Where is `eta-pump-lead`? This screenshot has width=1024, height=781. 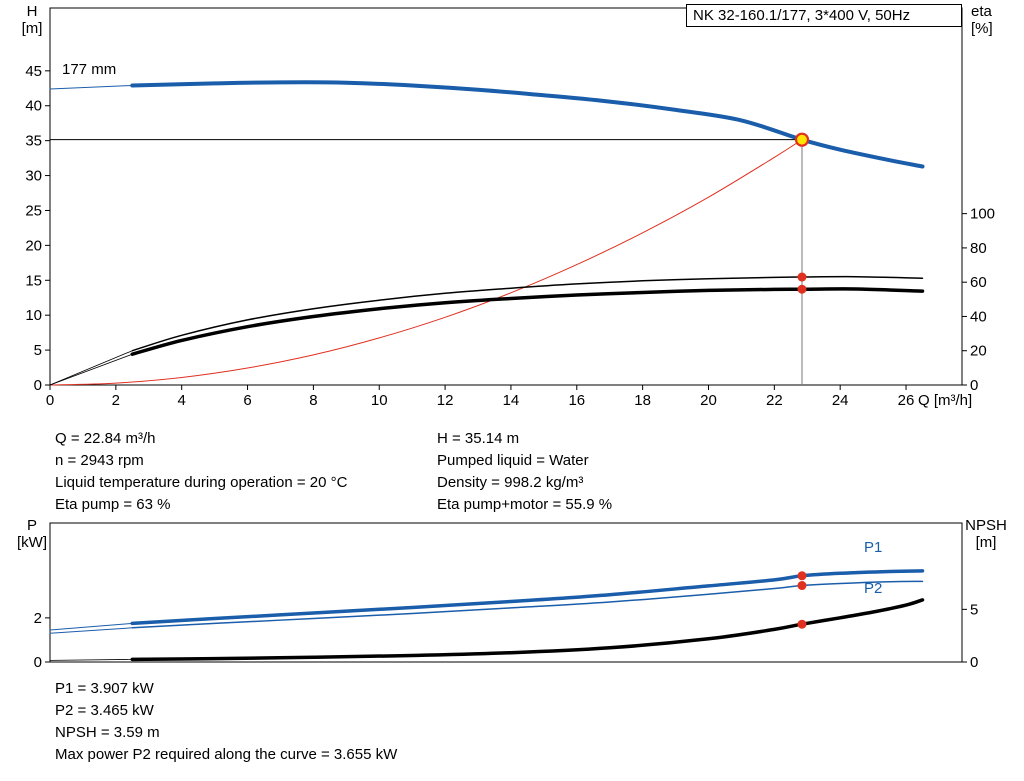
eta-pump-lead is located at coordinates (91, 368).